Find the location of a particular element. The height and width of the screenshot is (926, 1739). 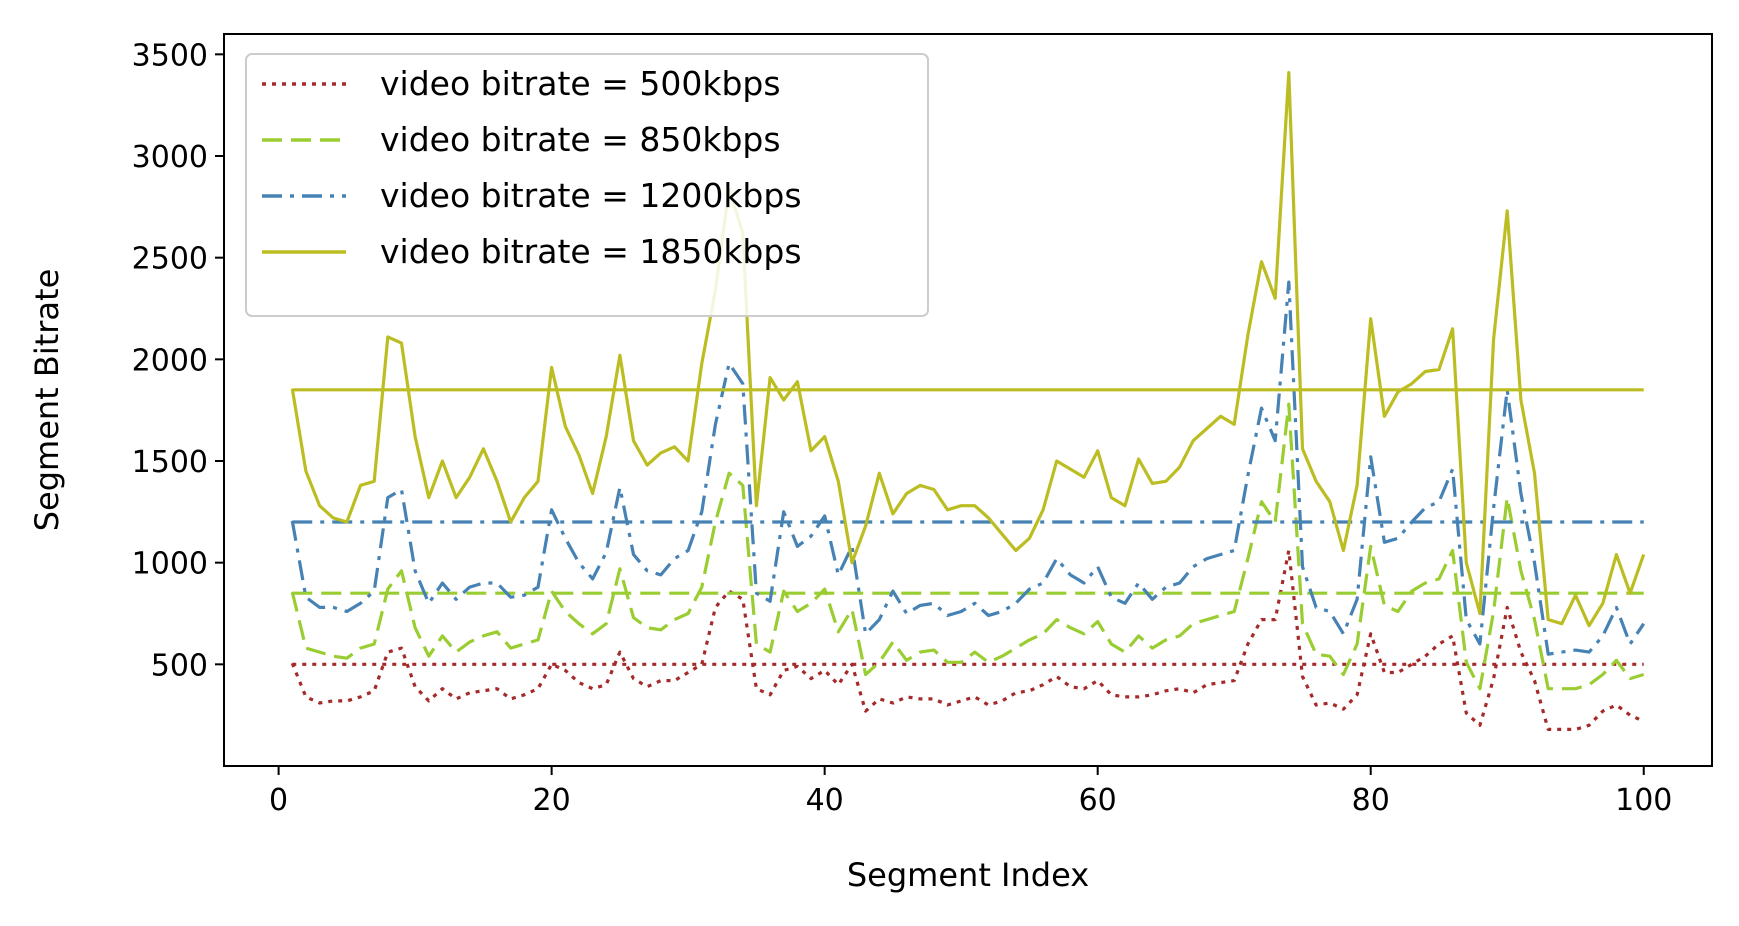

legend-label-1: video bitrate = 850kbps is located at coordinates (580, 139).